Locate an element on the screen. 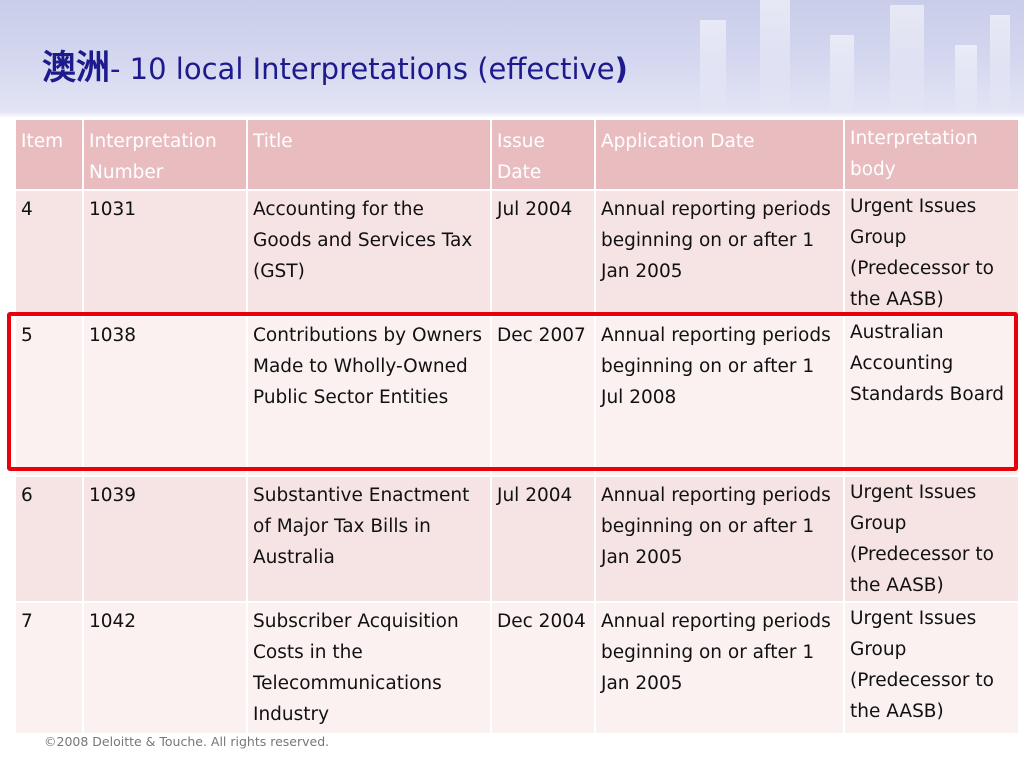 The height and width of the screenshot is (768, 1024). header-interpretation-body: Interpretation body is located at coordinates (931, 154).